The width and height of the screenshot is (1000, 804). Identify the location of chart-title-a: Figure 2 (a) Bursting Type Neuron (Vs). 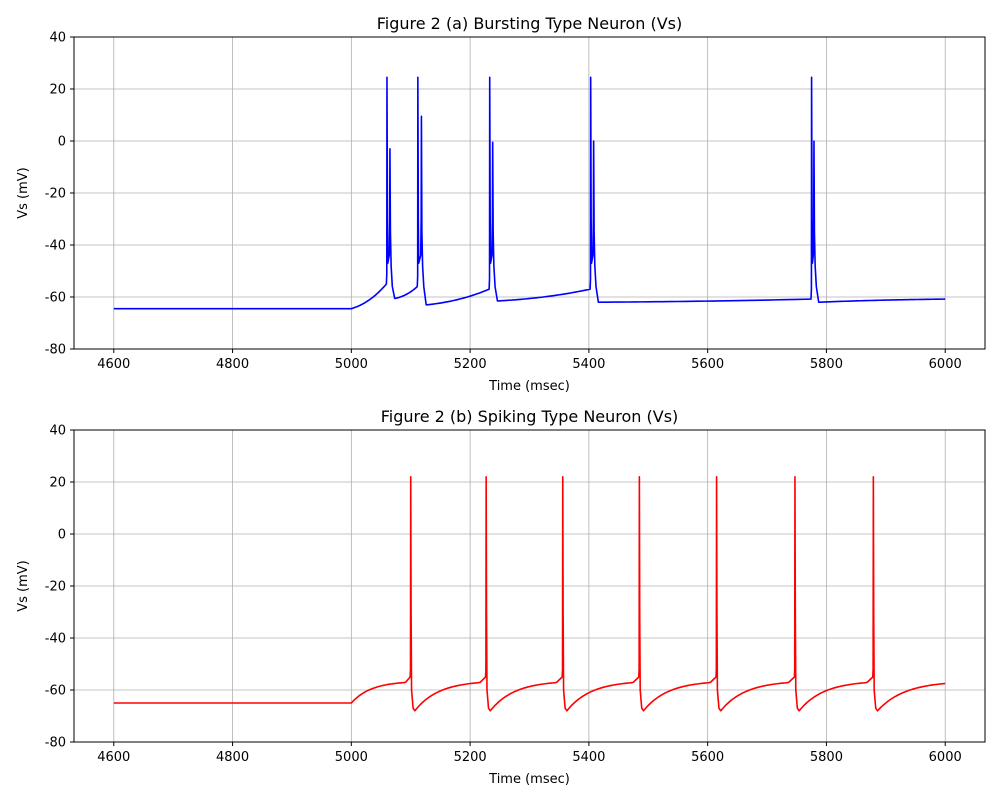
(530, 23).